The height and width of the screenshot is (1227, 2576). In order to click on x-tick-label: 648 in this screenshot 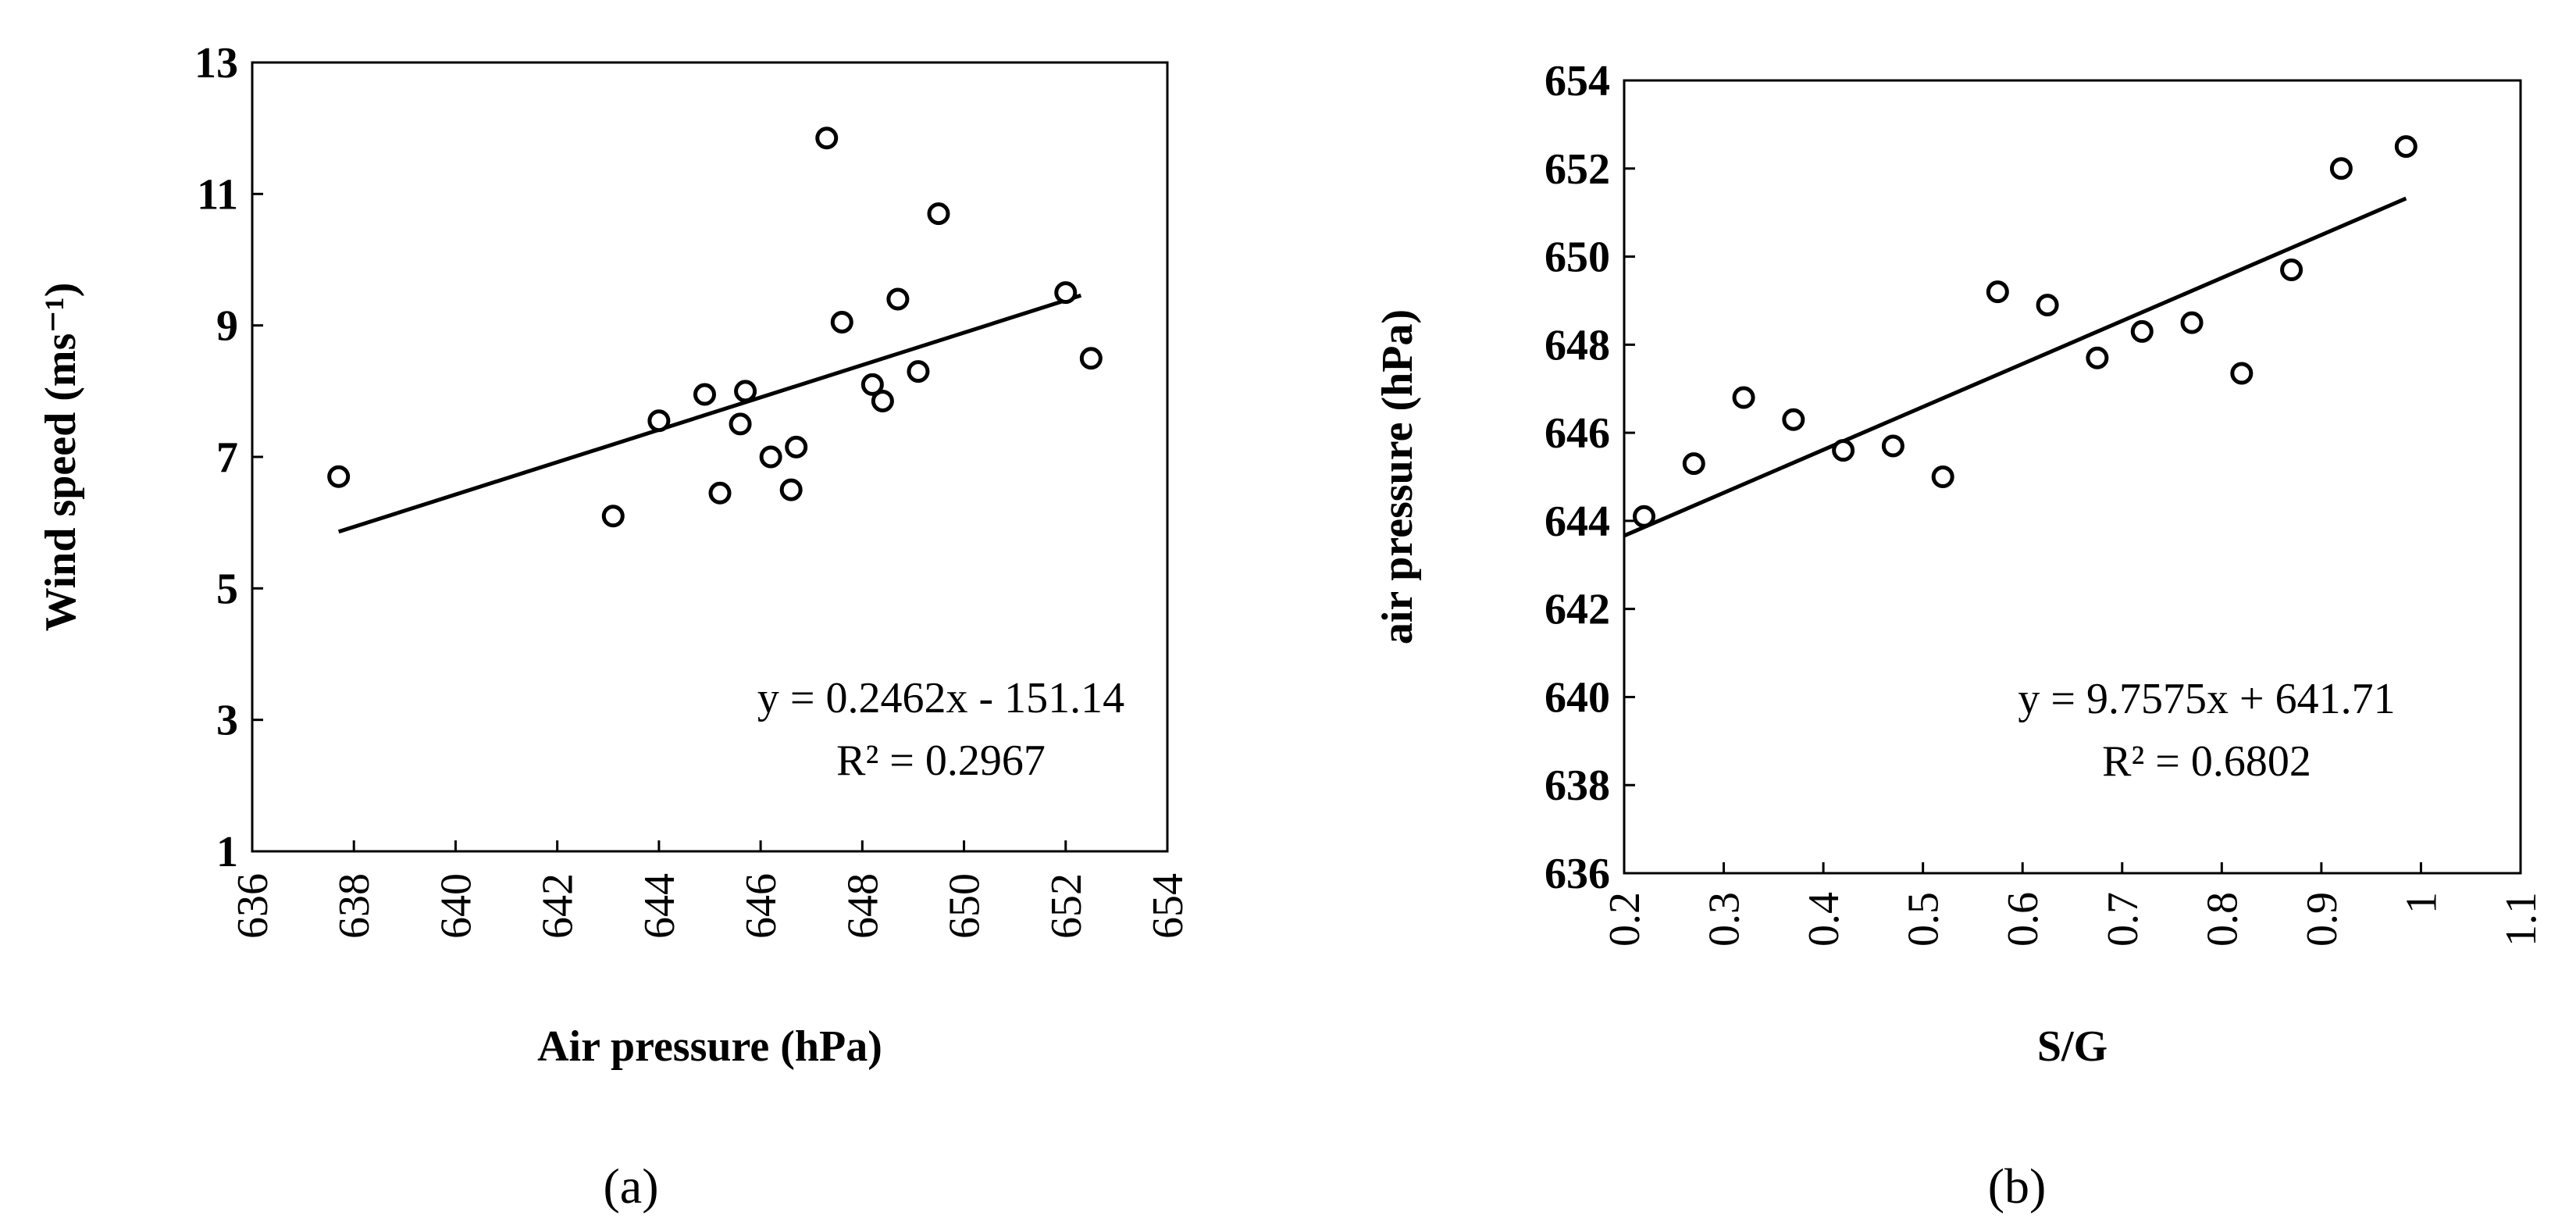, I will do `click(863, 906)`.